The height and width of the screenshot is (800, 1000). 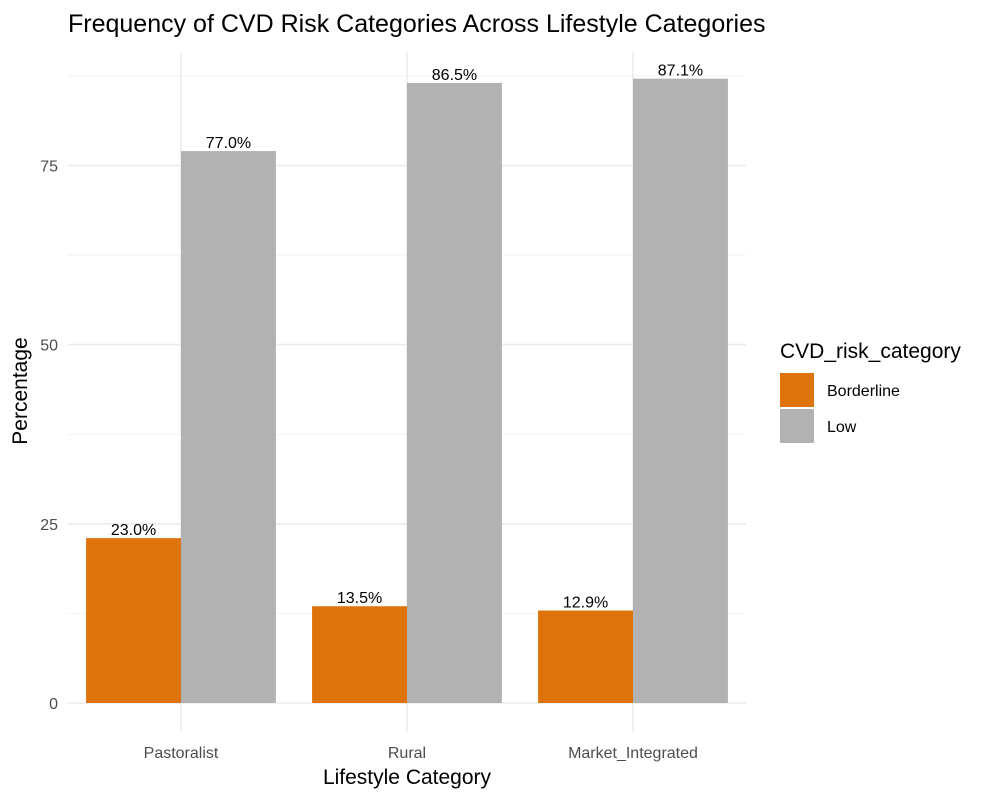 What do you see at coordinates (870, 351) in the screenshot?
I see `legend-title: CVD_risk_category` at bounding box center [870, 351].